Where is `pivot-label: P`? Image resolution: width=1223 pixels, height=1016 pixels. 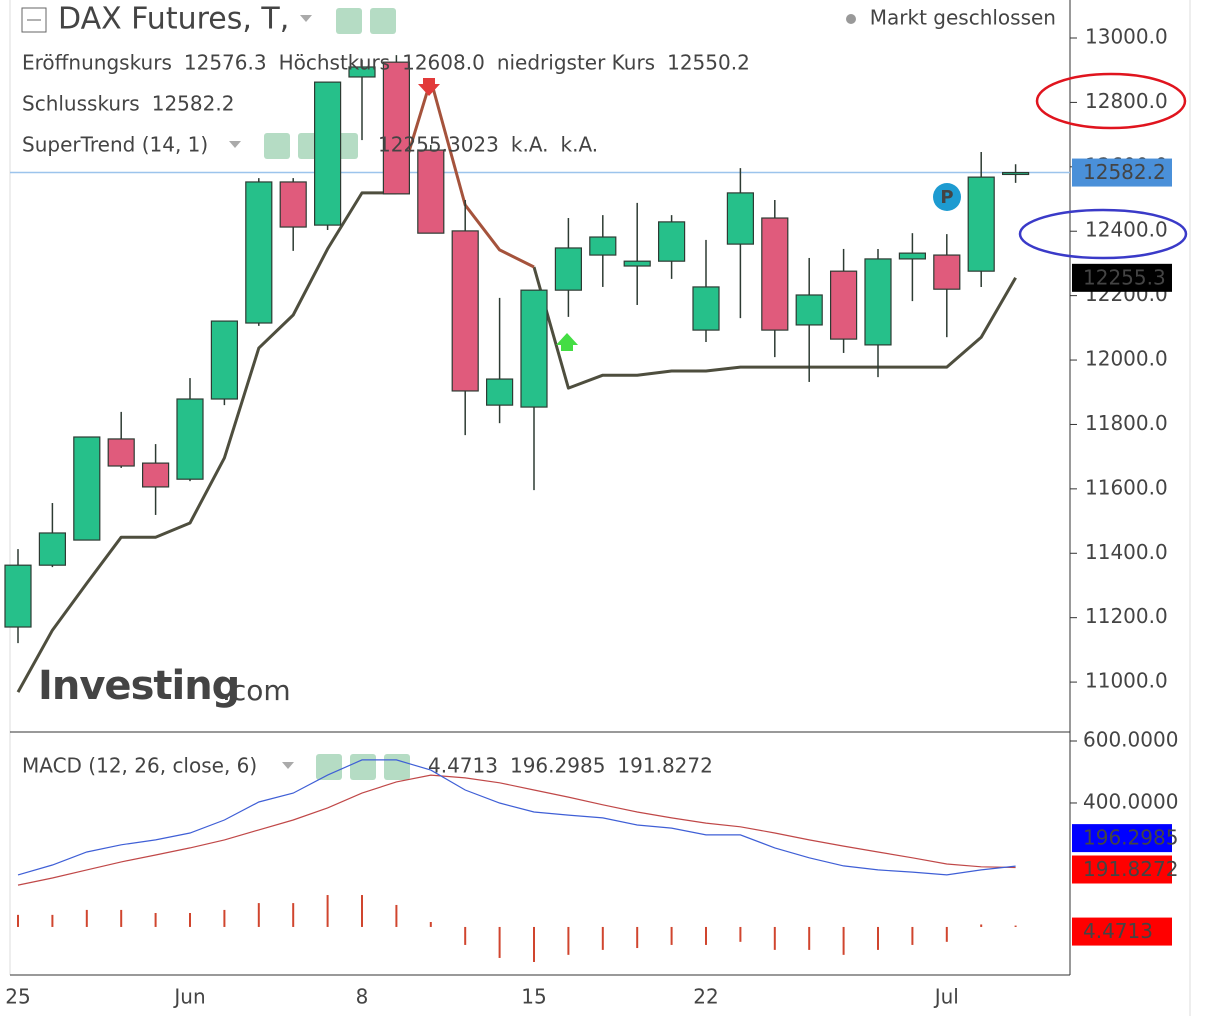 pivot-label: P is located at coordinates (946, 197).